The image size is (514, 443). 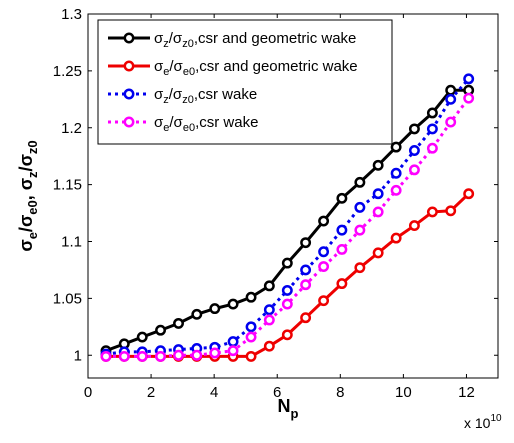 I want to click on y-tick-label: 1.3, so click(x=71, y=14).